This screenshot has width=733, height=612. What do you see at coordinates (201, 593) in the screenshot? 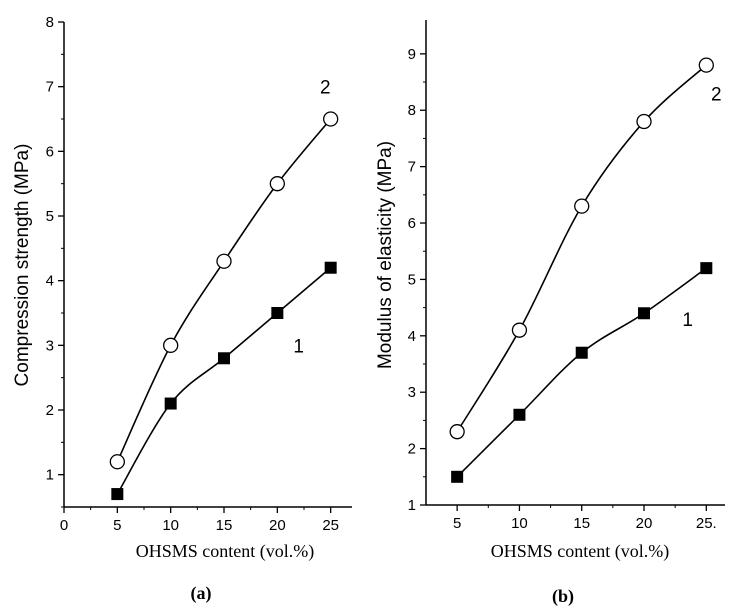
I see `panel-label: (a)` at bounding box center [201, 593].